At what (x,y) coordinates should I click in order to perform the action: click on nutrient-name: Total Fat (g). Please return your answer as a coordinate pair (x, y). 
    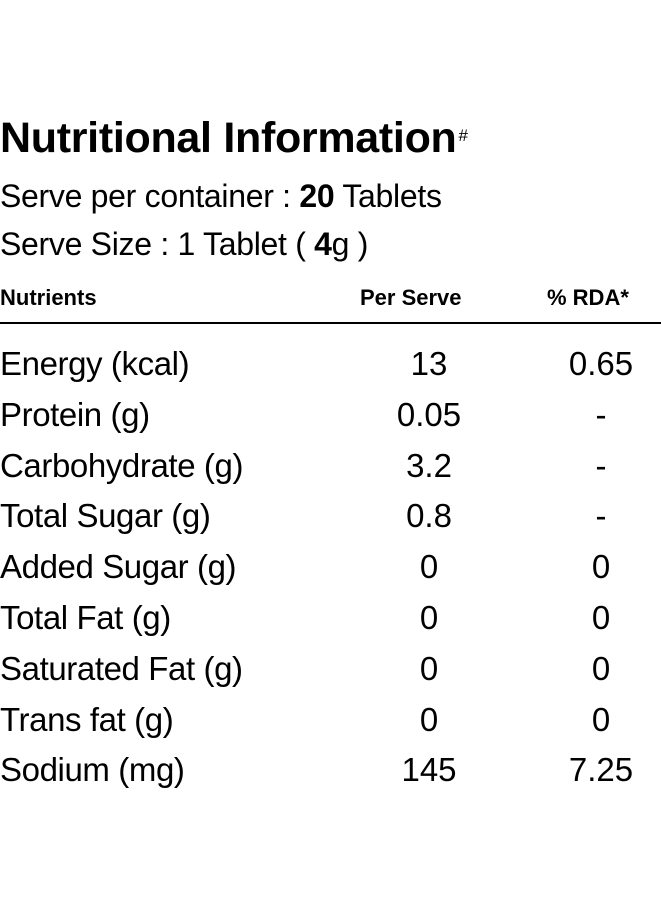
    Looking at the image, I should click on (85, 617).